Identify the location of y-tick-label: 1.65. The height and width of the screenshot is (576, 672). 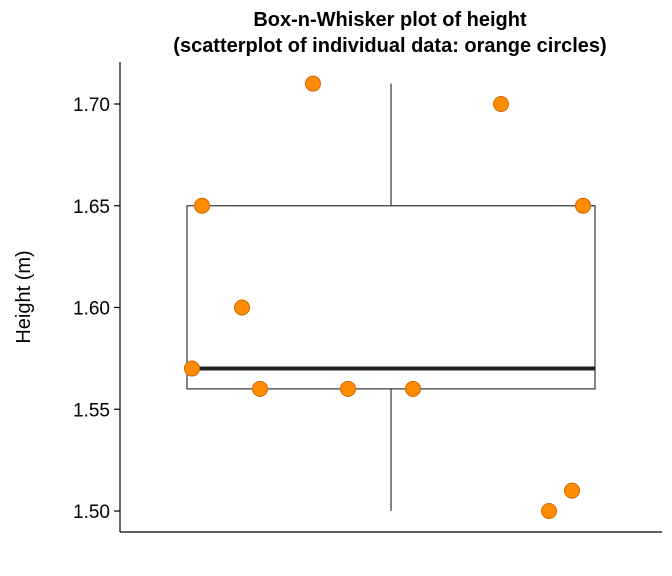
(91, 207).